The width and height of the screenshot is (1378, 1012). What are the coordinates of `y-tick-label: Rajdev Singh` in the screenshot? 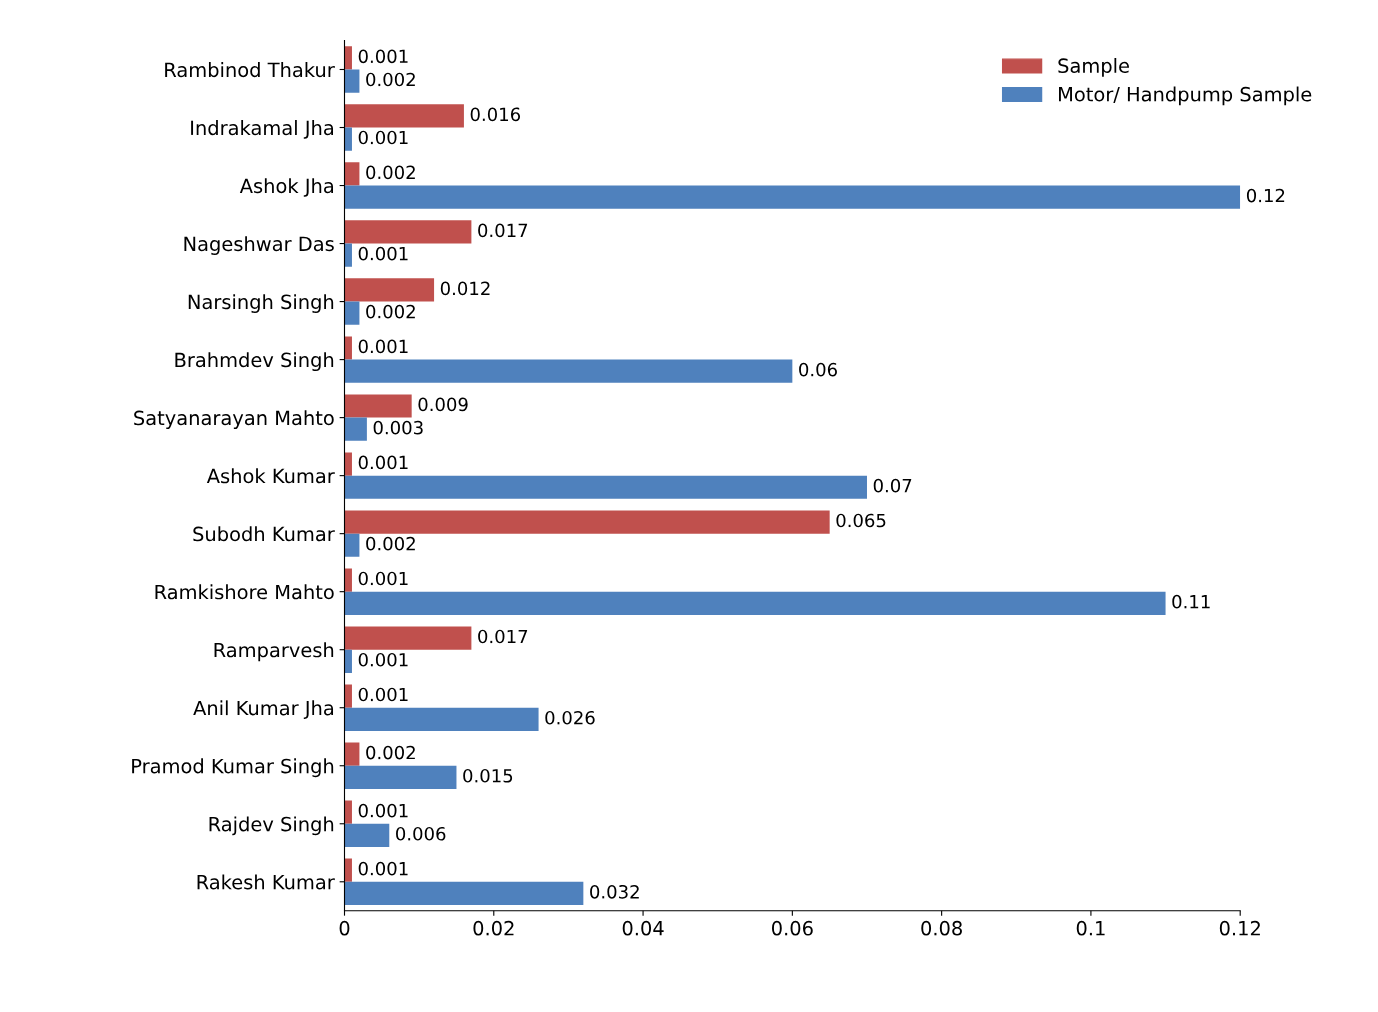 It's located at (271, 826).